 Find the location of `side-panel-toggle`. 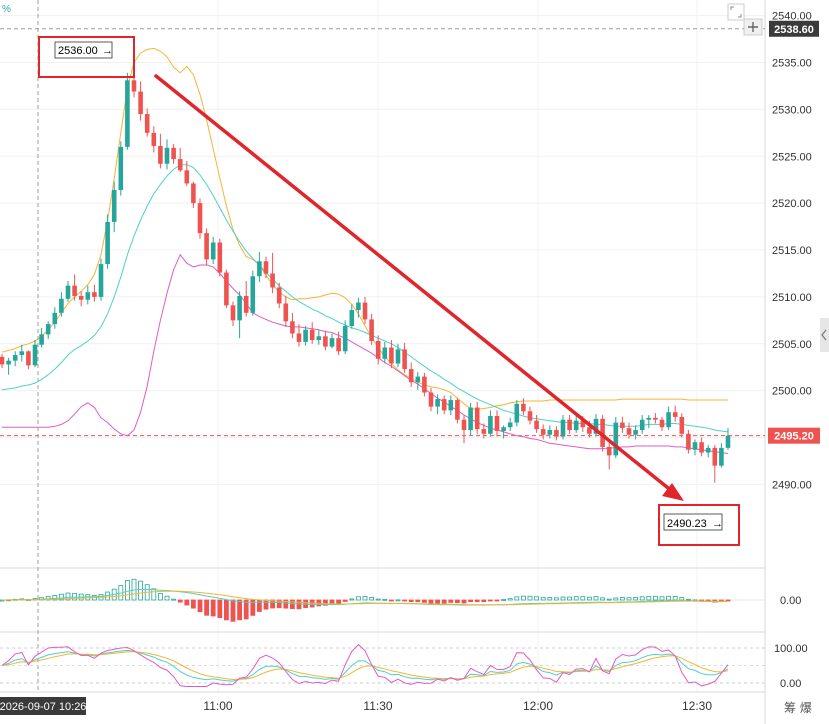

side-panel-toggle is located at coordinates (824, 335).